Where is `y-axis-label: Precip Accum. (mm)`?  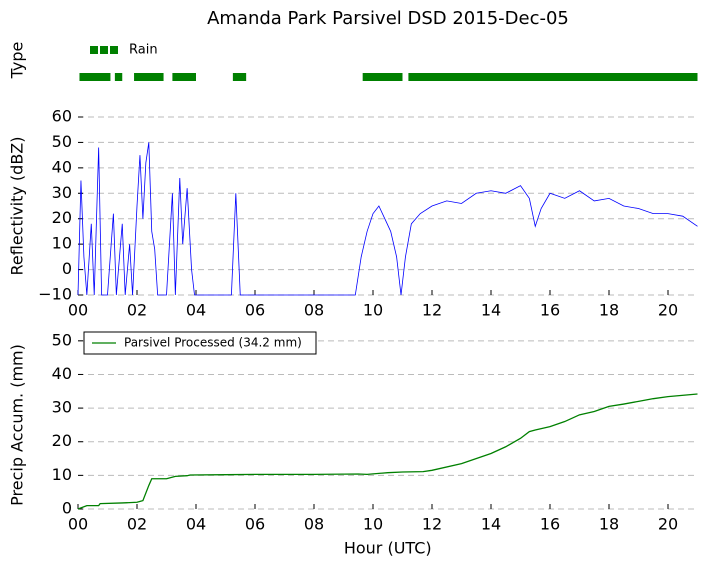
y-axis-label: Precip Accum. (mm) is located at coordinates (17, 425).